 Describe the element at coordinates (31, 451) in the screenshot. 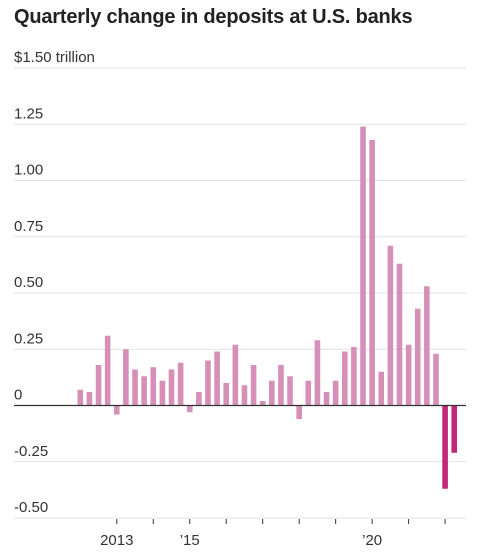

I see `y-tick-label: -0.25` at that location.